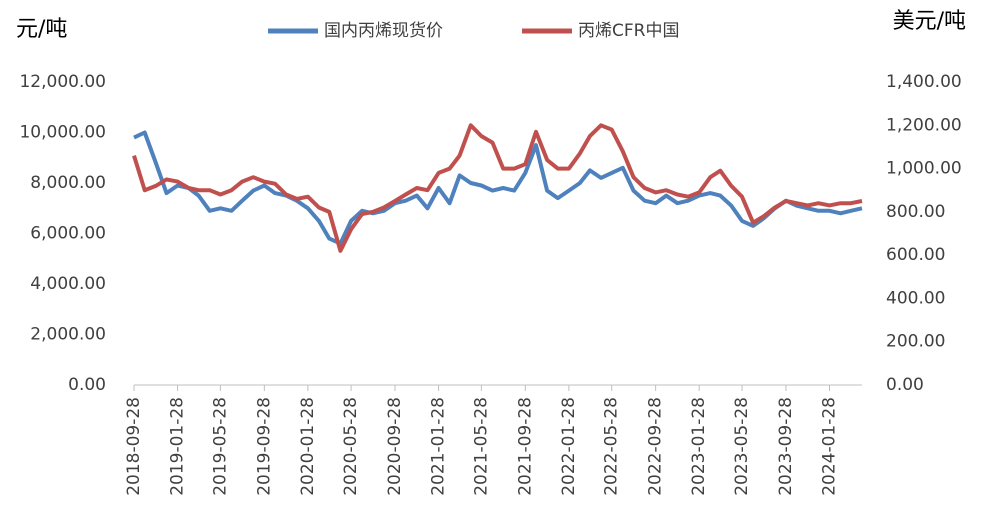  Describe the element at coordinates (134, 446) in the screenshot. I see `x-tick-label: 2018-09-28` at that location.